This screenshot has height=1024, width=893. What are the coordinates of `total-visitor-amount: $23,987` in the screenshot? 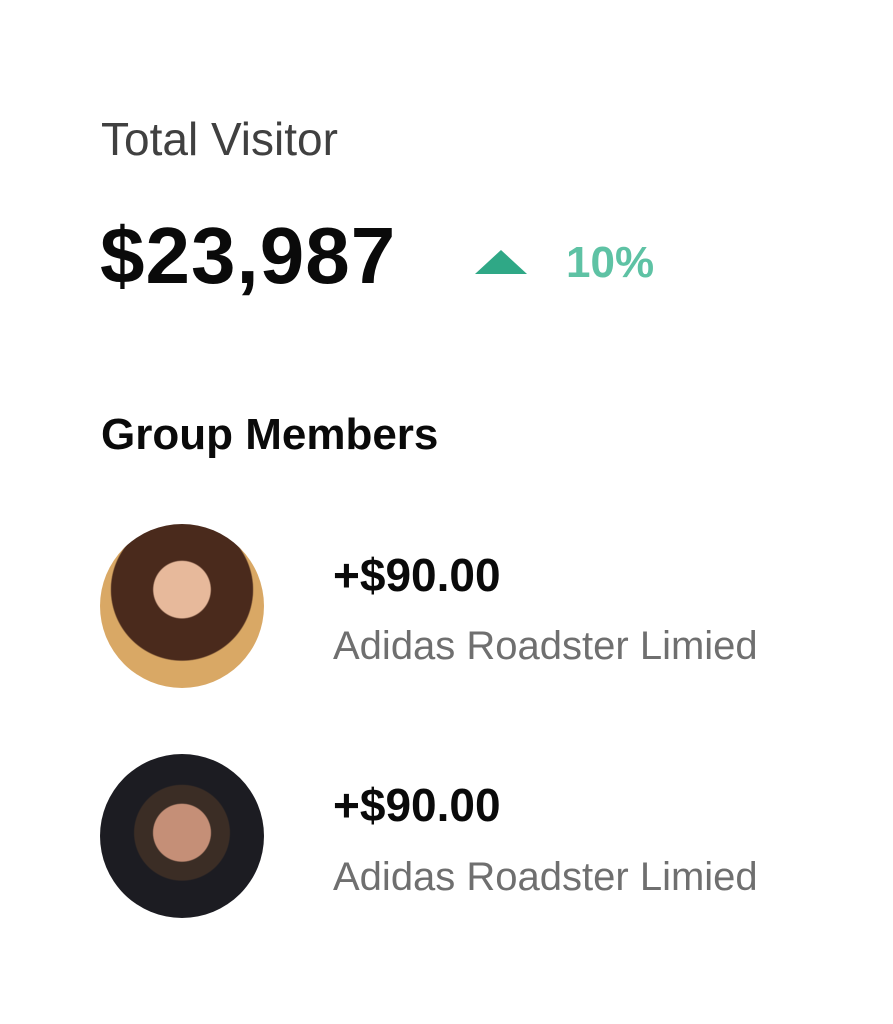 It's located at (248, 255).